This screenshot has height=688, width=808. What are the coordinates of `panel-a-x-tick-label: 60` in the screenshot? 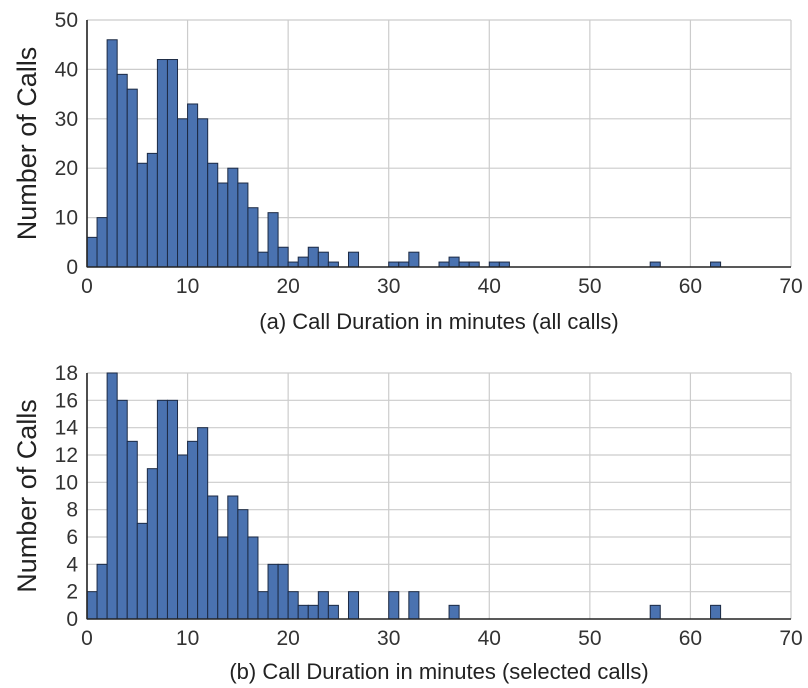 It's located at (690, 286).